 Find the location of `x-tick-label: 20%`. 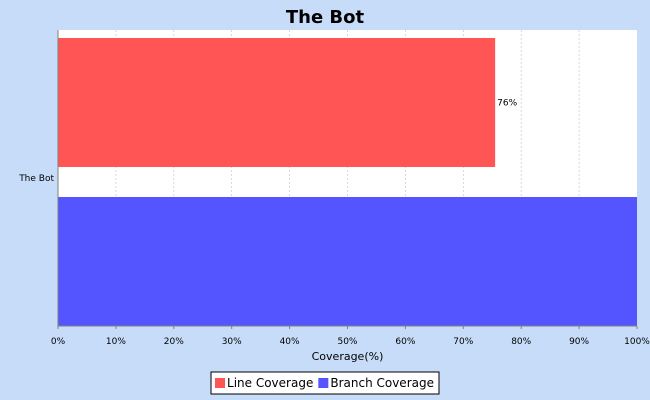

x-tick-label: 20% is located at coordinates (174, 342).